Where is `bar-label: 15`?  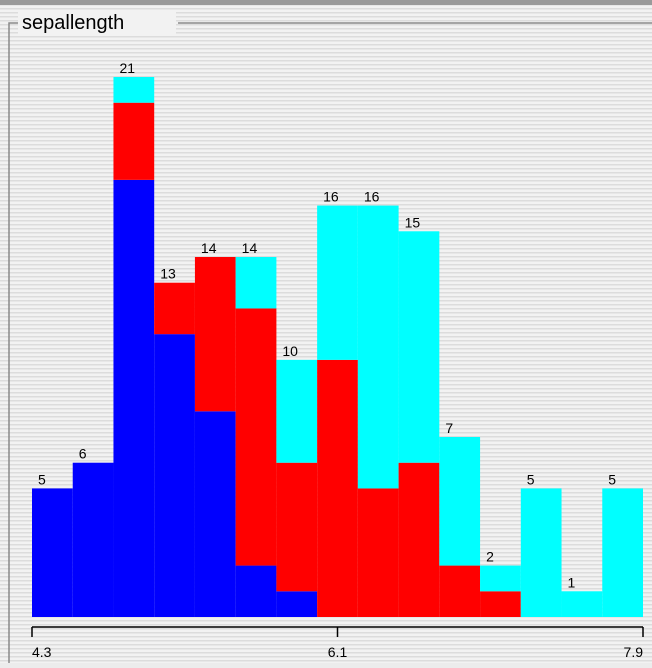
bar-label: 15 is located at coordinates (413, 222).